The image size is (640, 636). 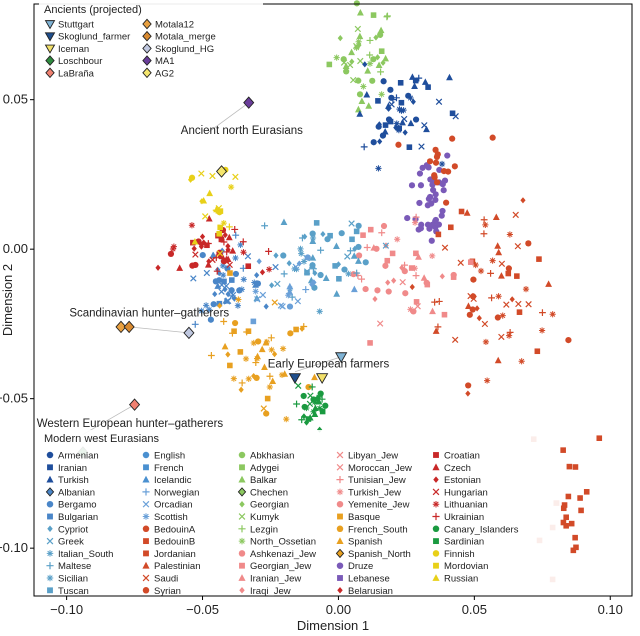 I want to click on legend-label: Armenian, so click(x=78, y=456).